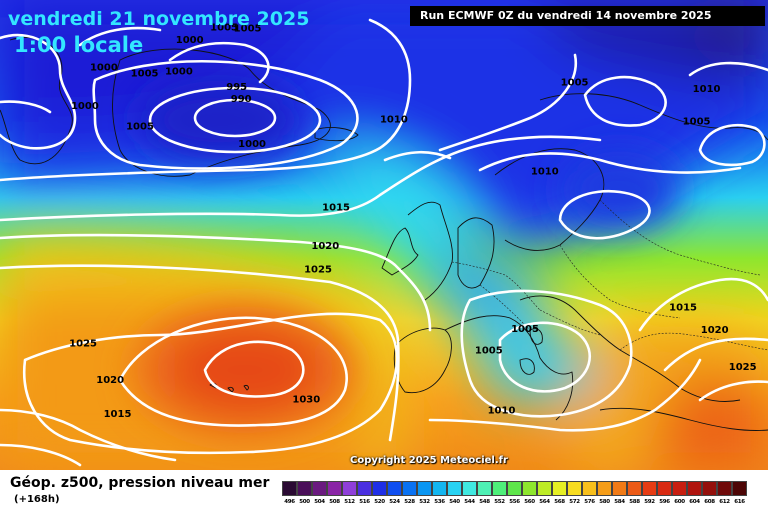 The image size is (768, 512). I want to click on scale-label-536: 536, so click(439, 502).